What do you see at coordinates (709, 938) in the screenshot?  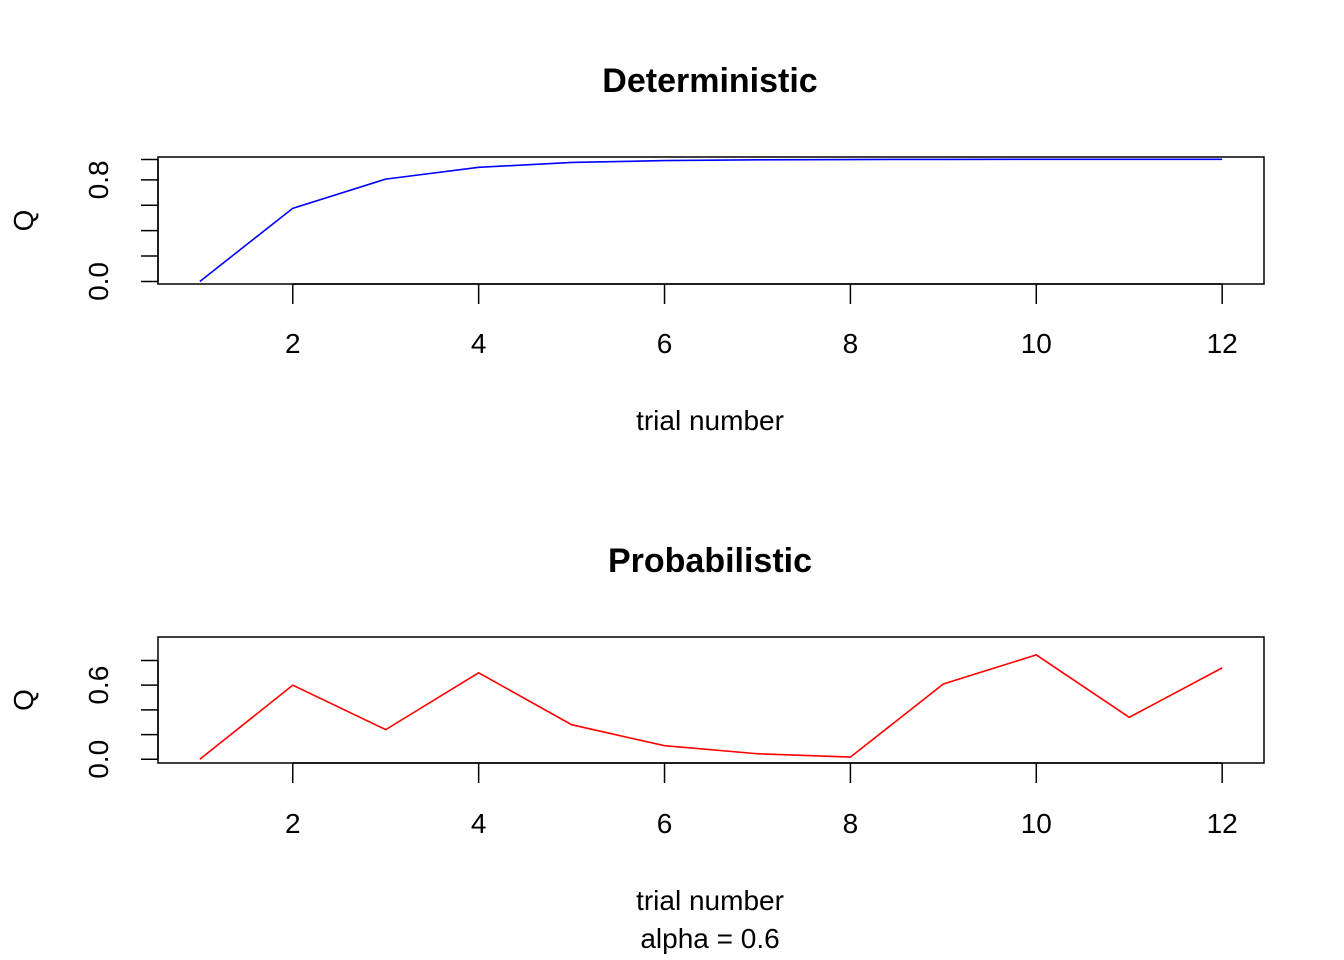 I see `sub-caption: alpha = 0.6` at bounding box center [709, 938].